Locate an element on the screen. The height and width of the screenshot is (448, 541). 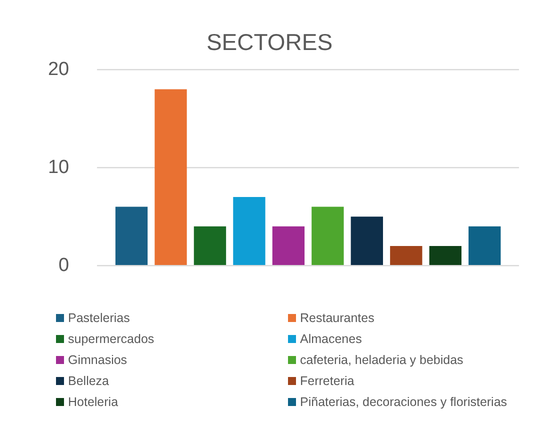
legend-label: Gimnasios is located at coordinates (98, 360).